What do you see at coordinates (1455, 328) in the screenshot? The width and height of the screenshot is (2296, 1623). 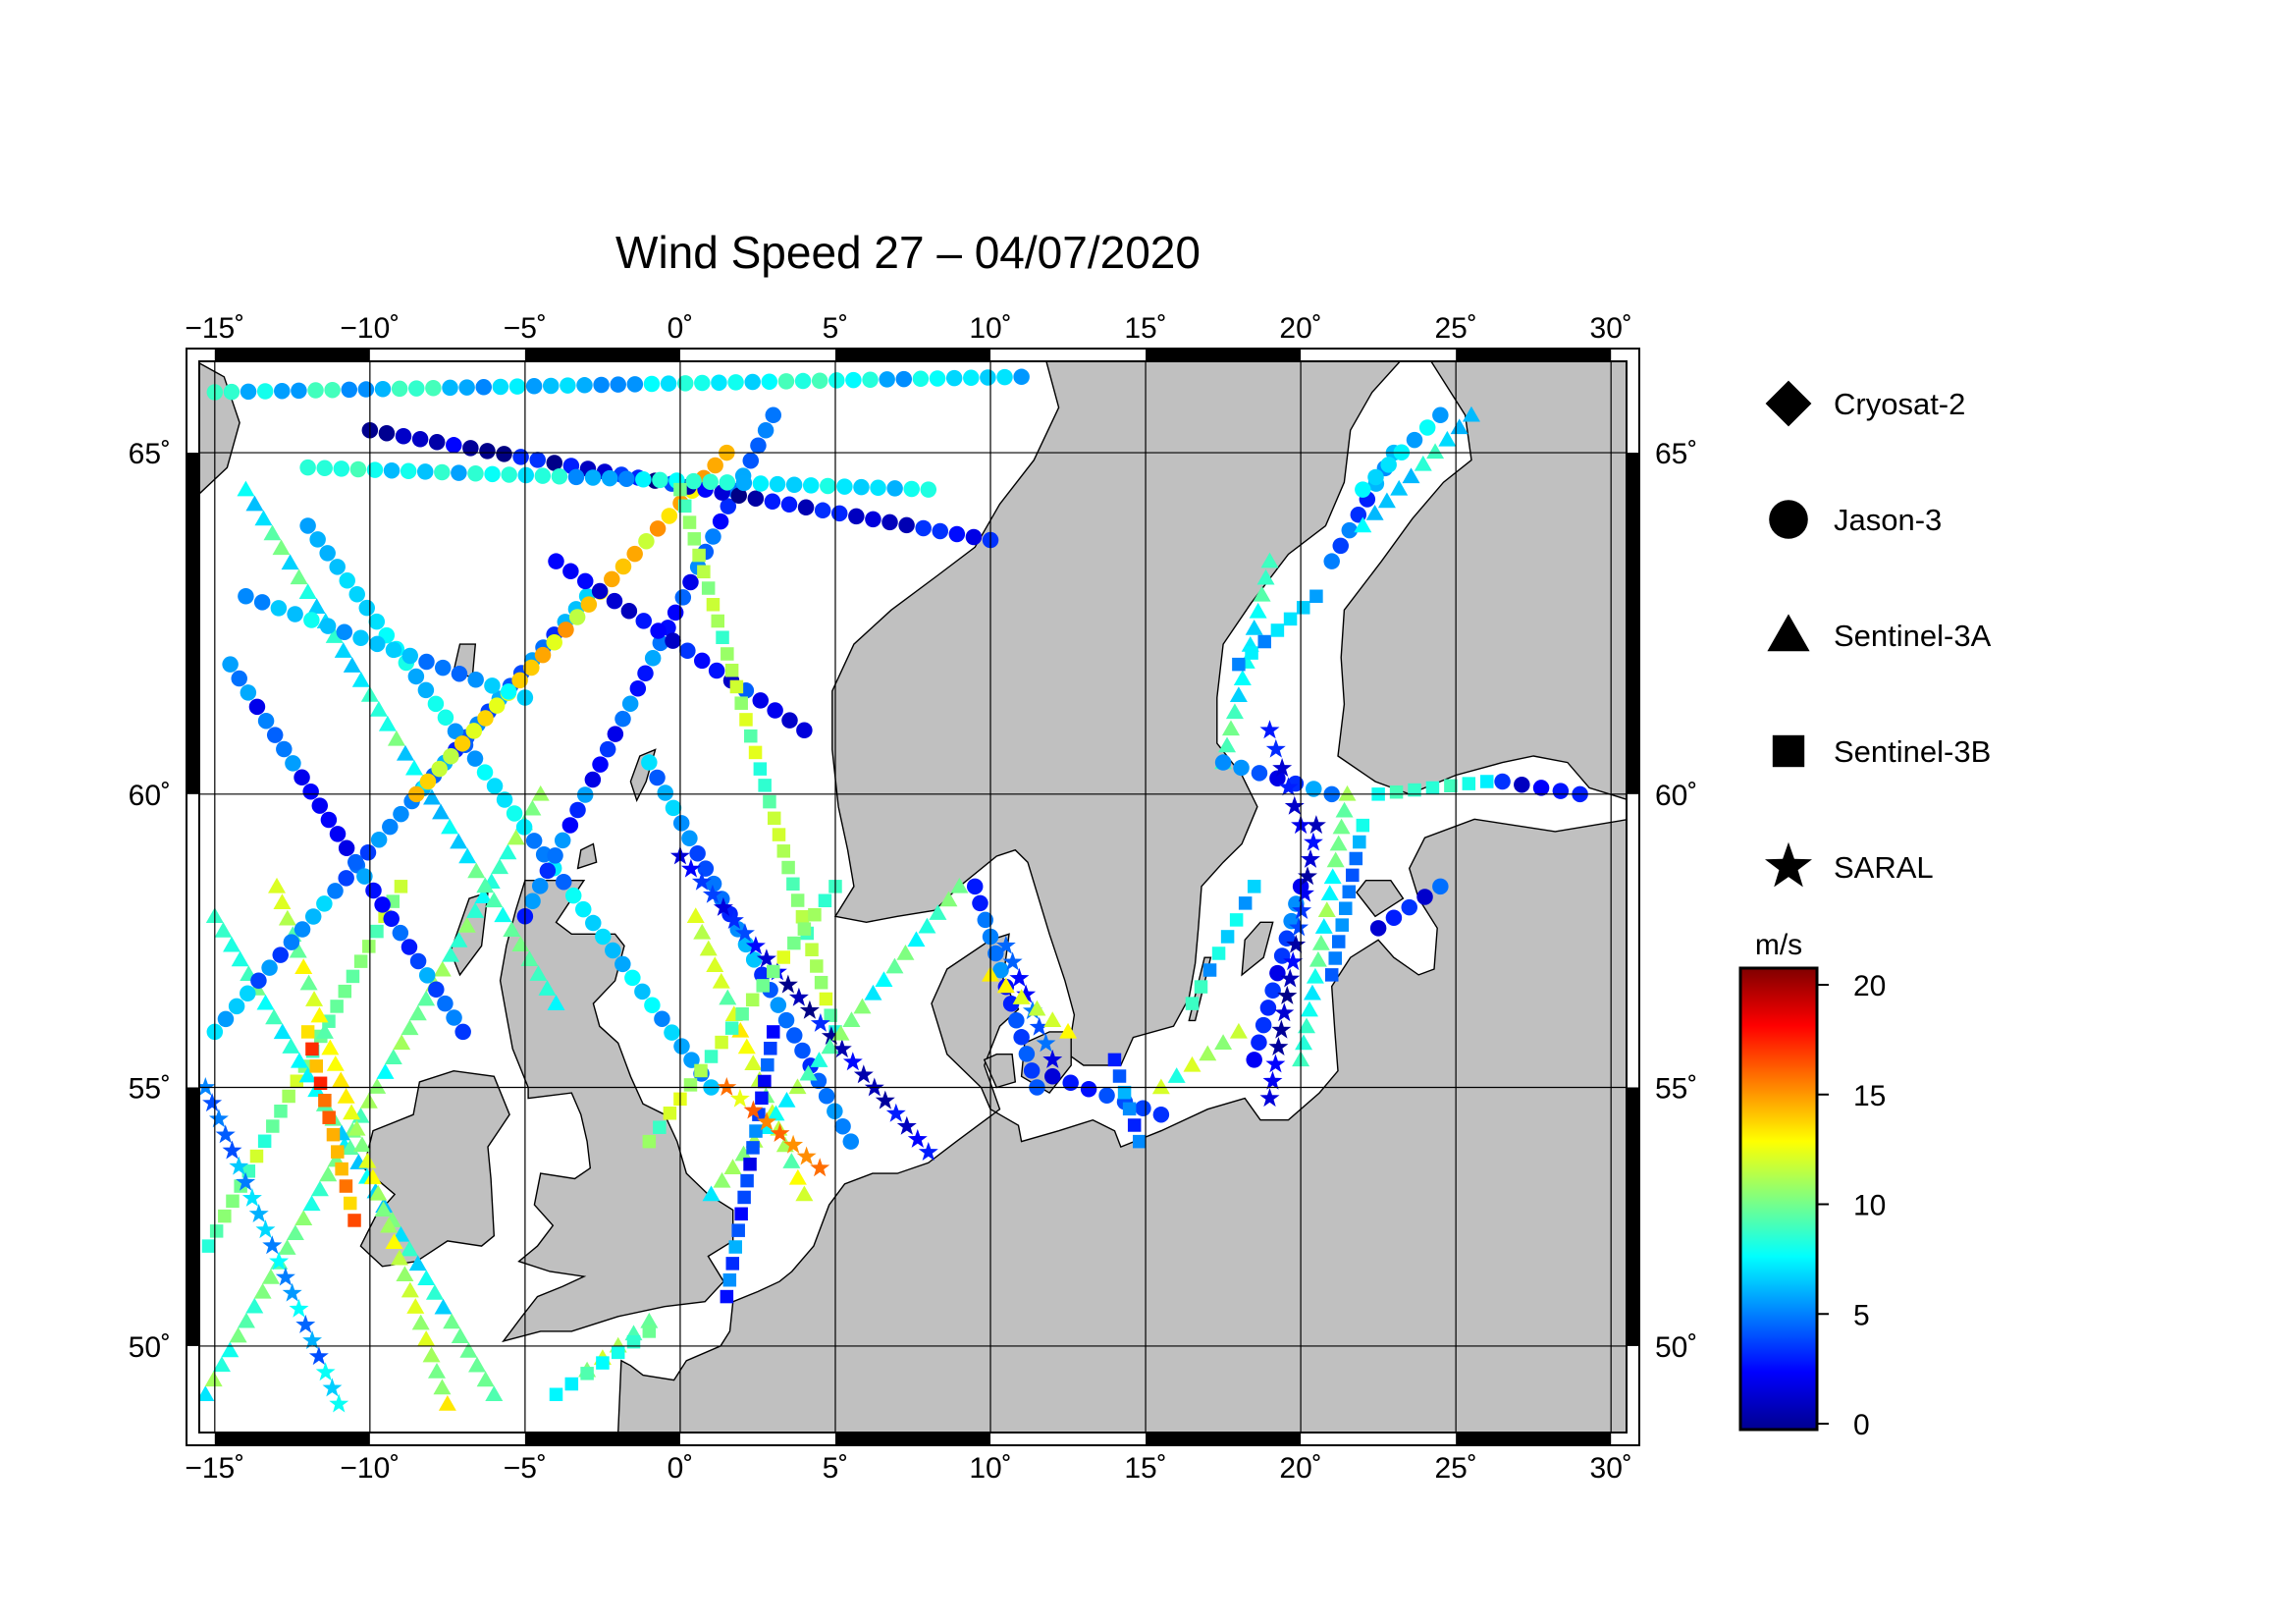 I see `lon-tick-label-top: 25˚` at bounding box center [1455, 328].